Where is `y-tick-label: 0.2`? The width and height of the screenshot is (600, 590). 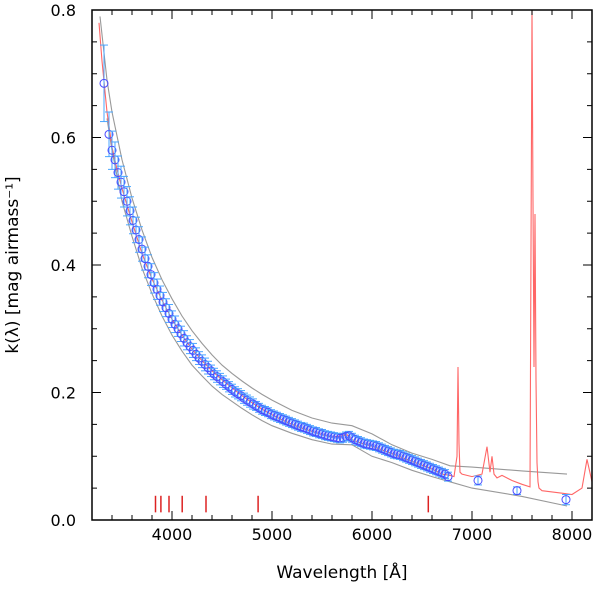 y-tick-label: 0.2 is located at coordinates (63, 393).